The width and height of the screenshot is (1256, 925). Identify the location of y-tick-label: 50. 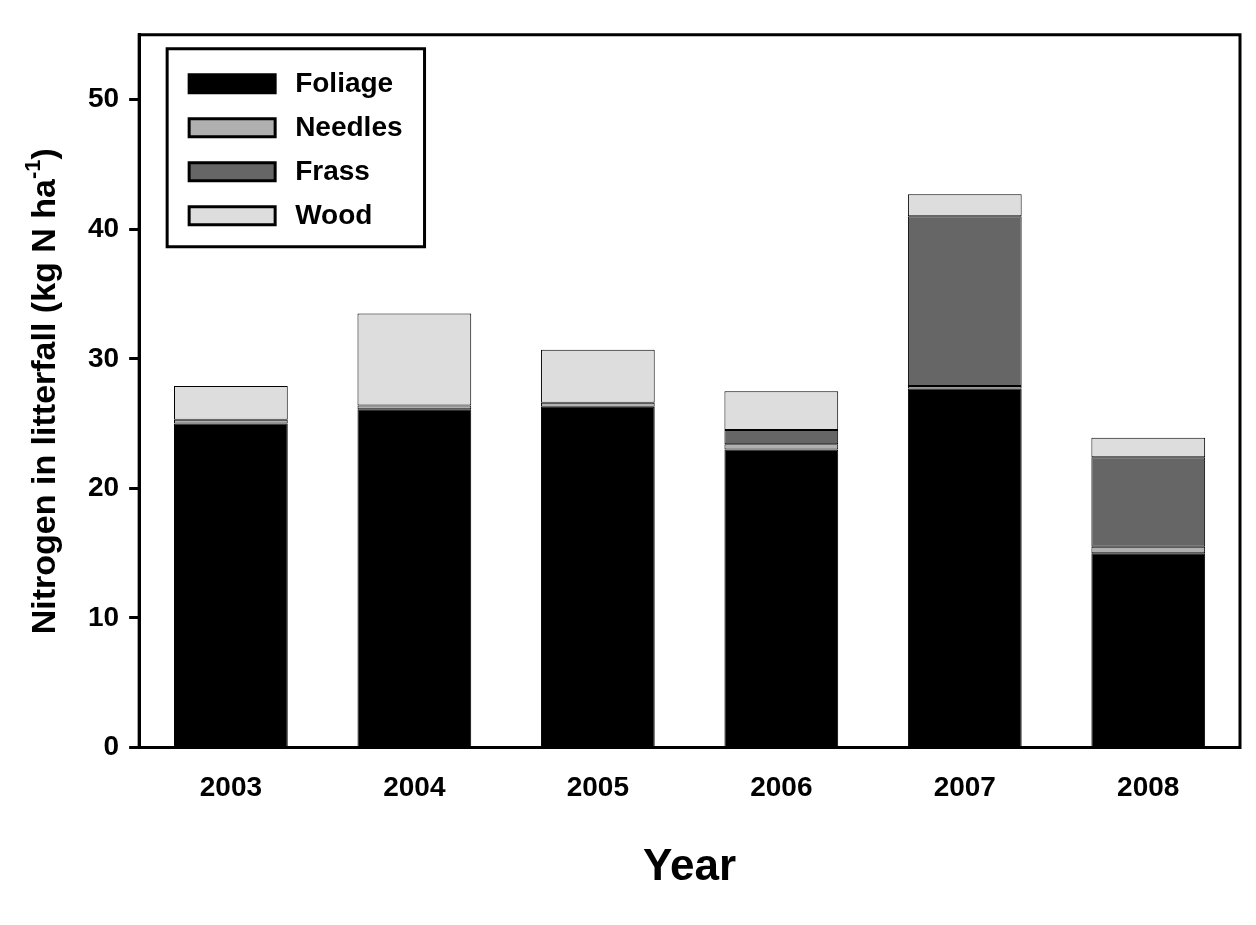
(103, 98).